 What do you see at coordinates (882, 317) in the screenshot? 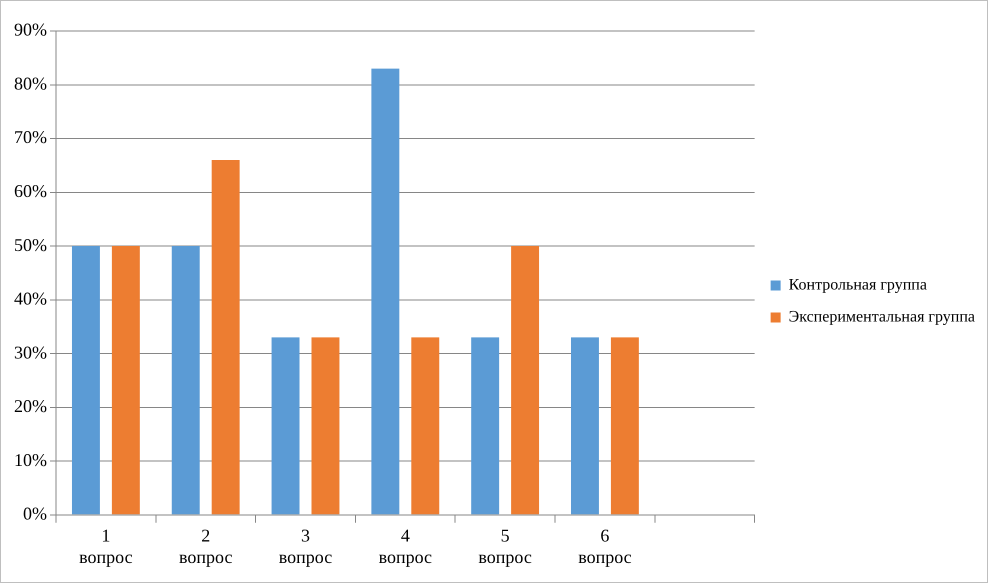
I see `legend-label: Экспериментальная группа` at bounding box center [882, 317].